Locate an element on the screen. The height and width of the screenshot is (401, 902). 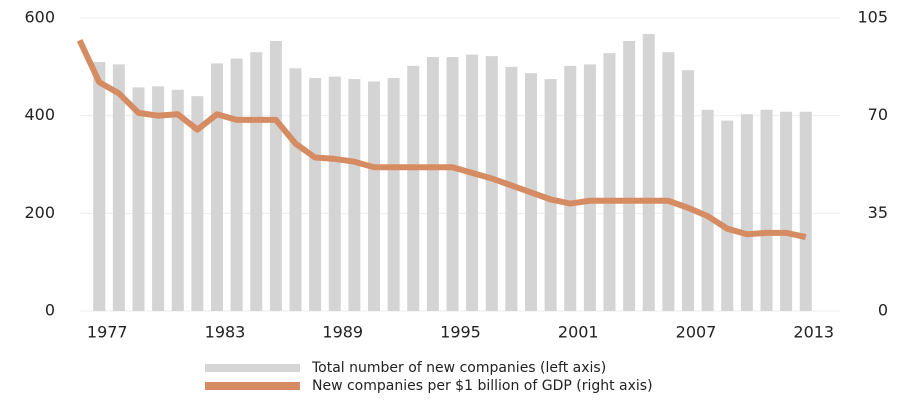
x-tick-label: 1995 is located at coordinates (460, 332).